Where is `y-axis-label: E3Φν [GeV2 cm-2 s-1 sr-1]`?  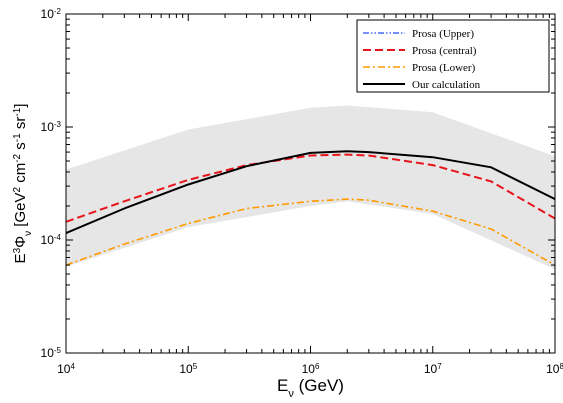 y-axis-label: E3Φν [GeV2 cm-2 s-1 sr-1] is located at coordinates (23, 184).